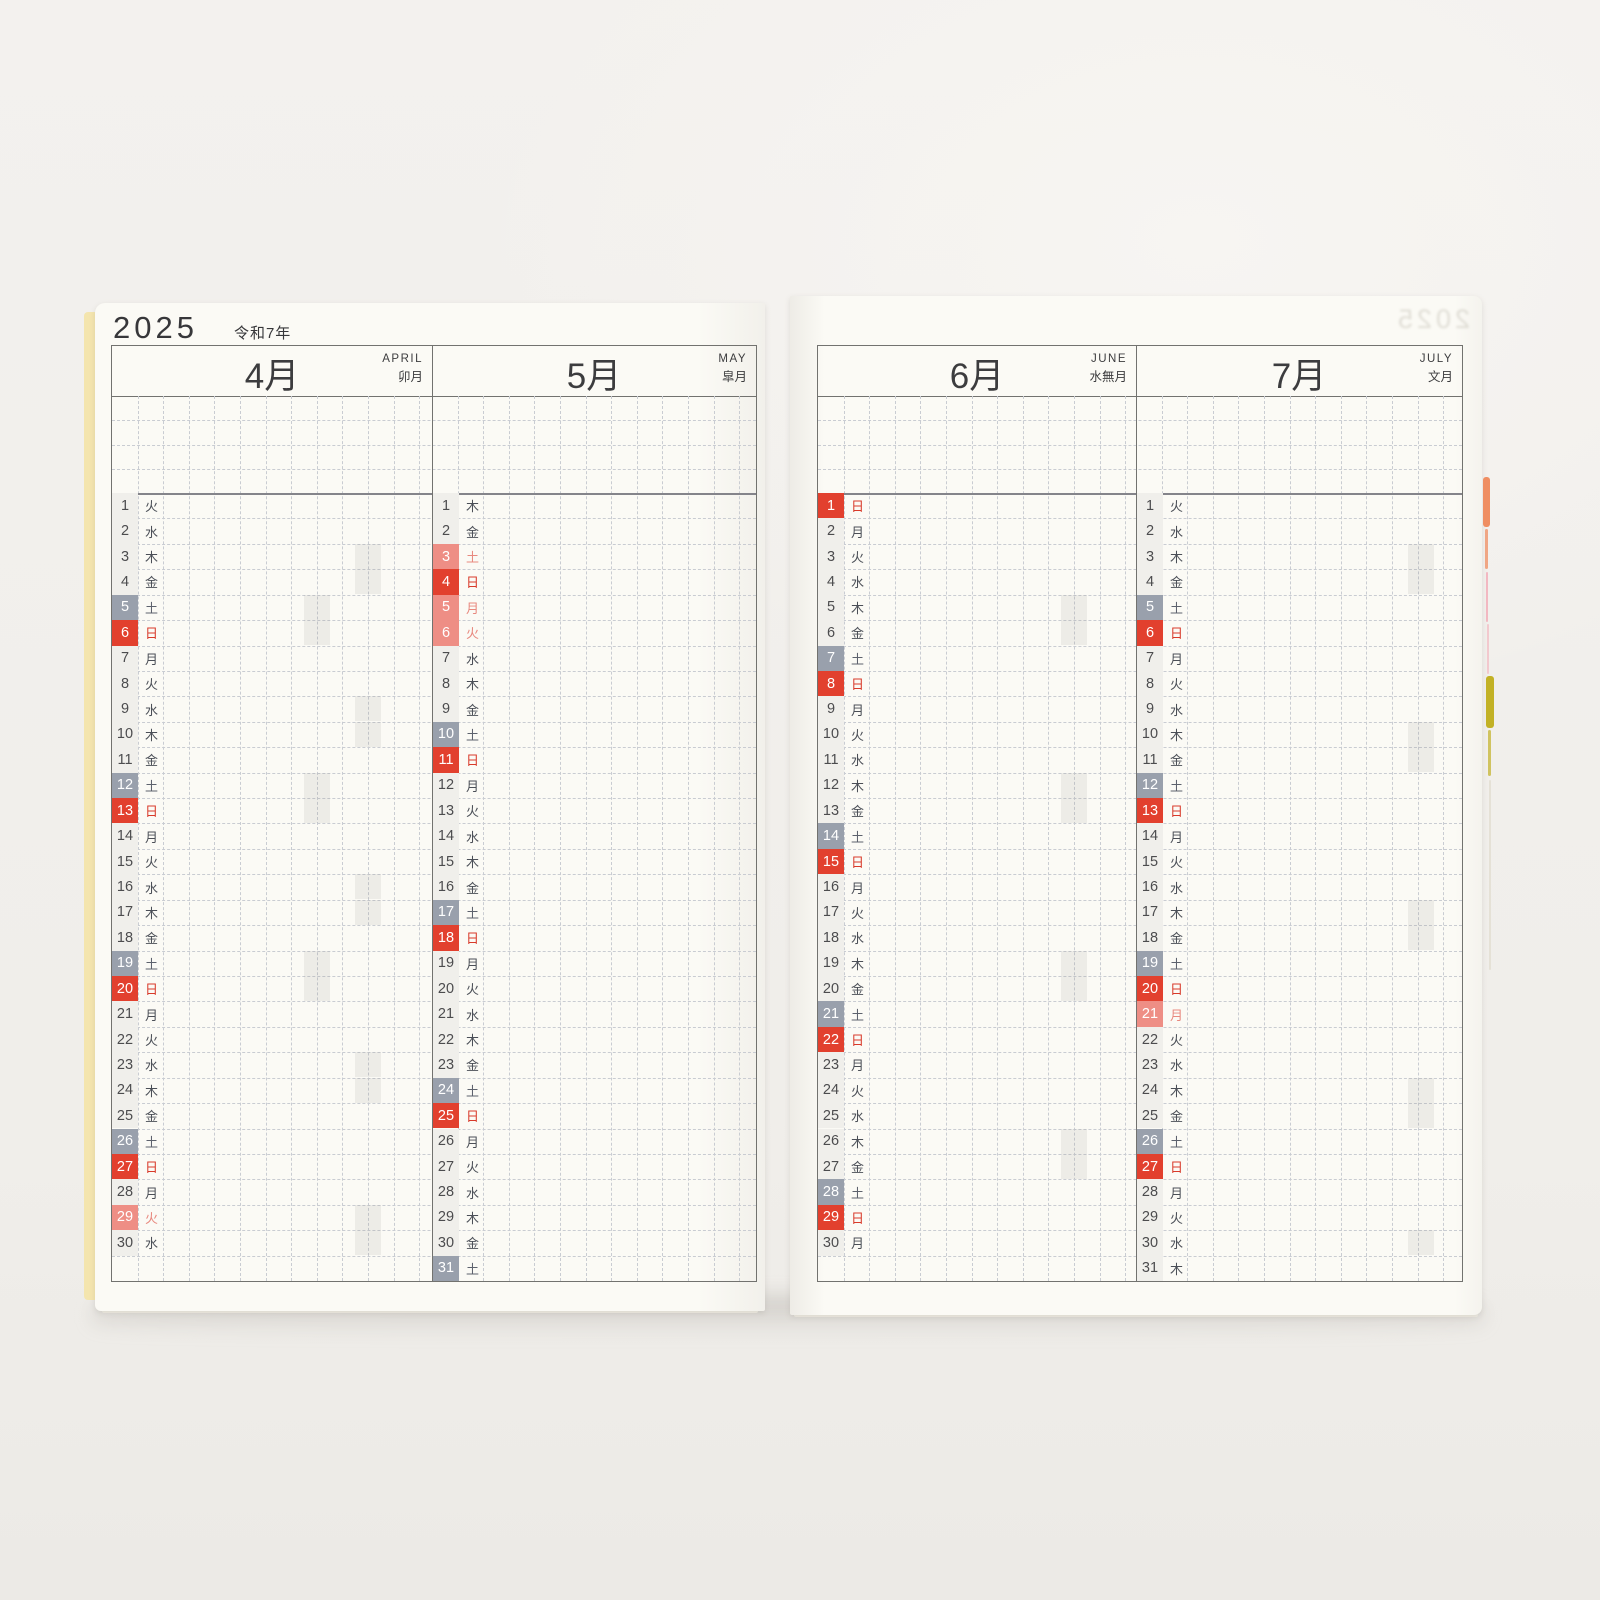 Image resolution: width=1600 pixels, height=1600 pixels. Describe the element at coordinates (125, 709) in the screenshot. I see `day-number: 9` at that location.